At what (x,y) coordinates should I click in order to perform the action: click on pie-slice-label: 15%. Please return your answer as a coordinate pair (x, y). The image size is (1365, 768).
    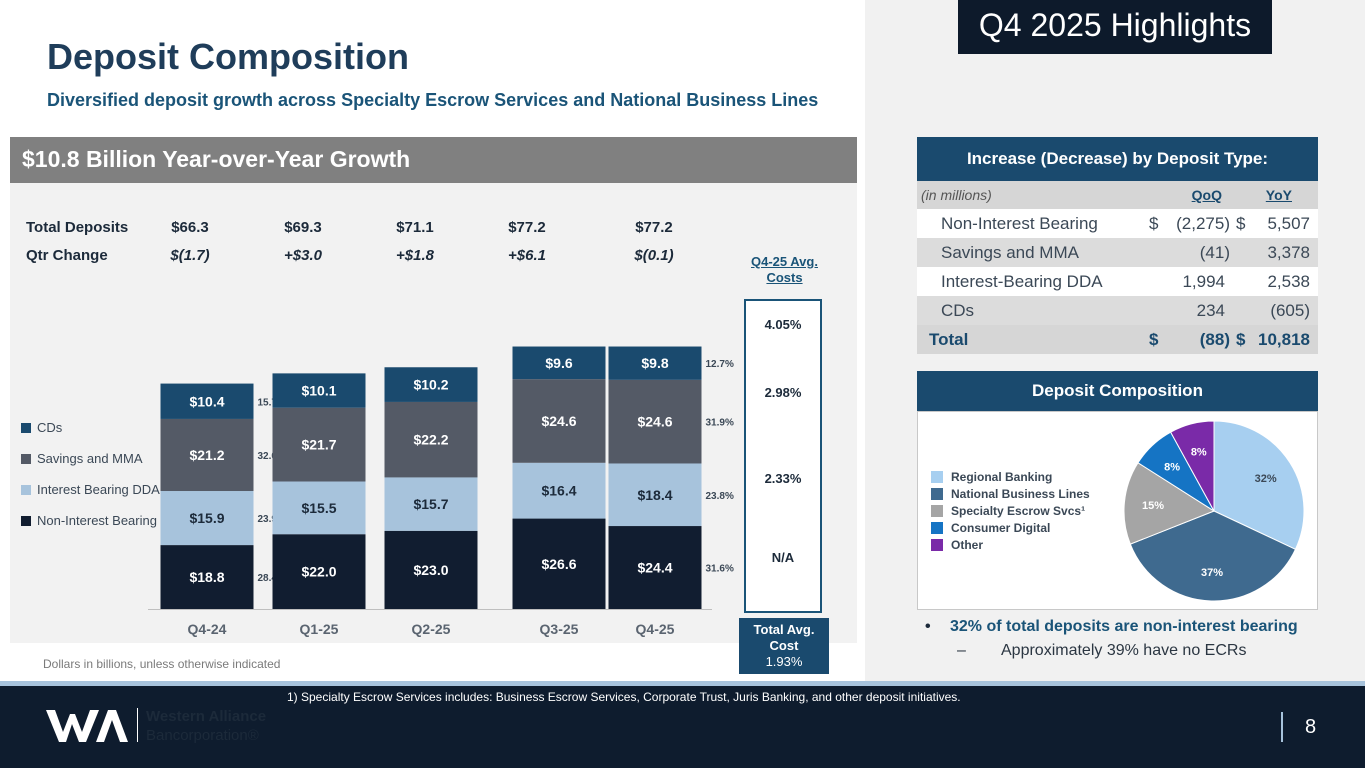
    Looking at the image, I should click on (1153, 506).